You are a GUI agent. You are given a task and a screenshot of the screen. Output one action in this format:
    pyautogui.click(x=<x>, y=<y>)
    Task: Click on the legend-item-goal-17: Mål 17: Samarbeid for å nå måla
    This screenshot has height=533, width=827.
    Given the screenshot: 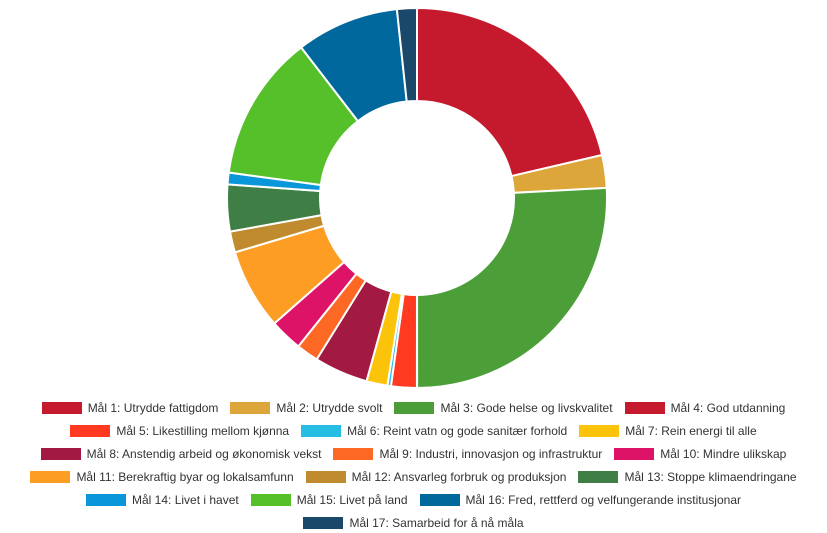 What is the action you would take?
    pyautogui.click(x=413, y=523)
    